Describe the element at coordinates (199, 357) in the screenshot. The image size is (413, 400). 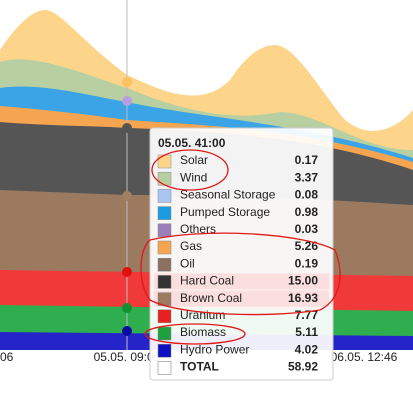
I see `x-axis: 06 05.05. 09:00 06.05. 12:46` at that location.